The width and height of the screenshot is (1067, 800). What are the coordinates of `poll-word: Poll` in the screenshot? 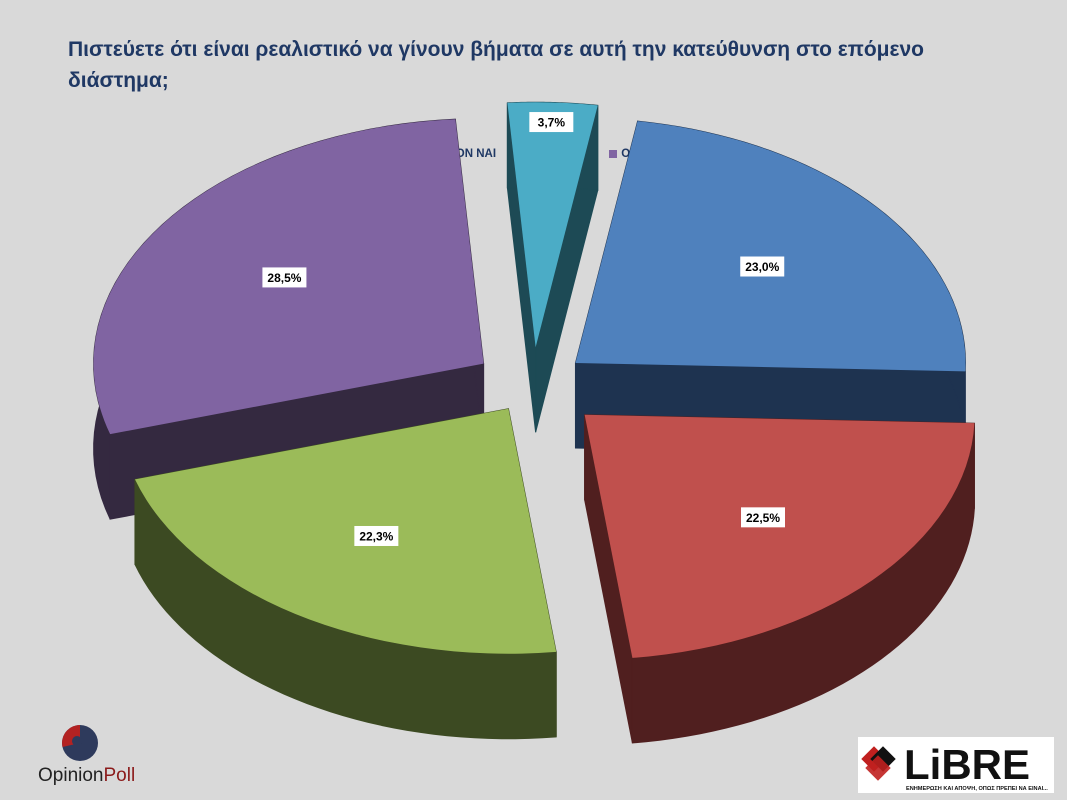 It's located at (119, 775).